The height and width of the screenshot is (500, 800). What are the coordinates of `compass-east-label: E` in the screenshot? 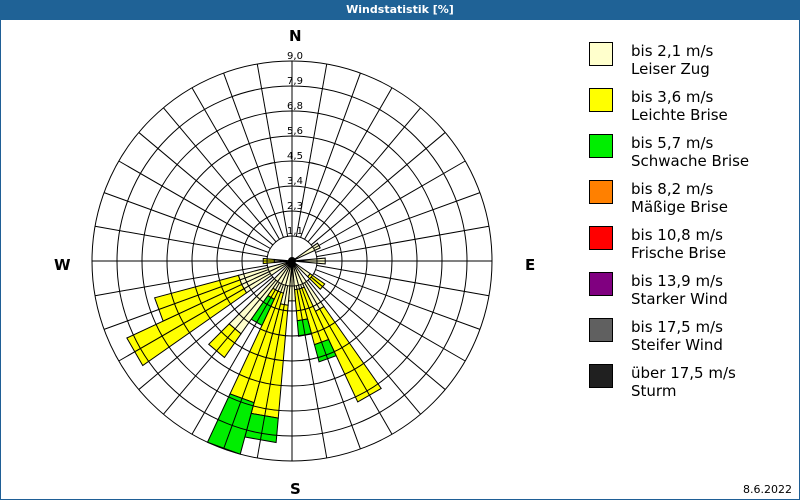 It's located at (530, 265).